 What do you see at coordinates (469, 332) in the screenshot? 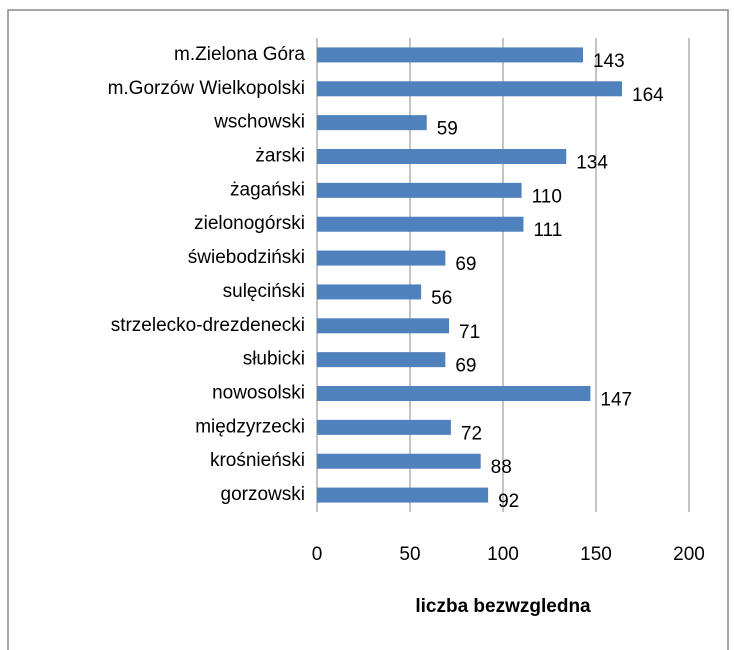
I see `value-label: 71` at bounding box center [469, 332].